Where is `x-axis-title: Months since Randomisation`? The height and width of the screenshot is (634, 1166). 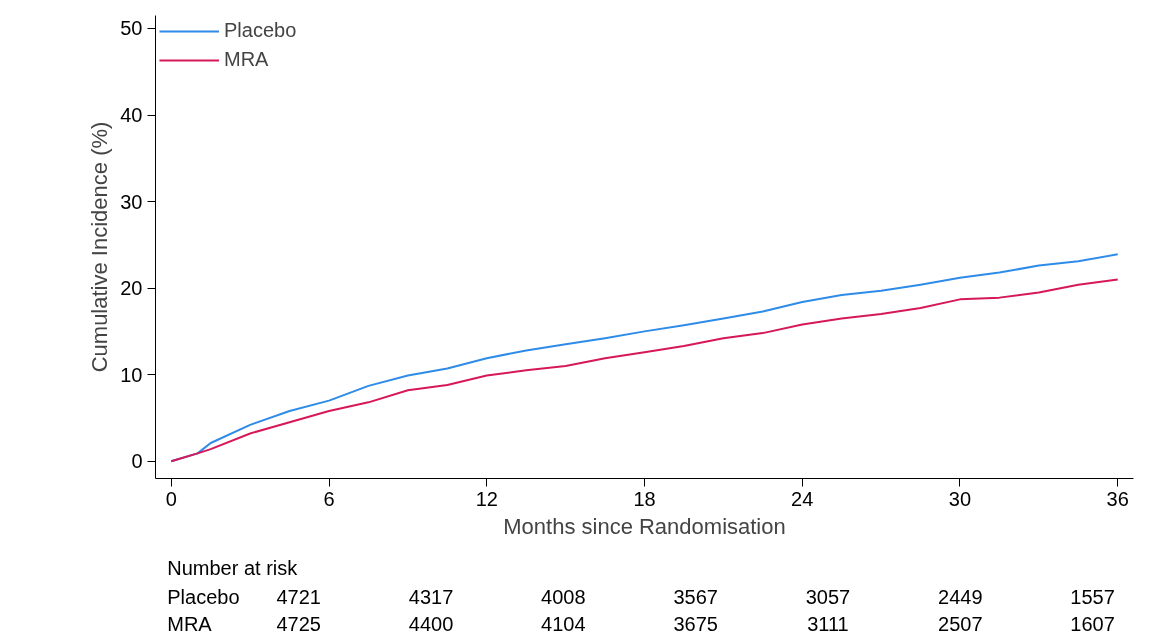
x-axis-title: Months since Randomisation is located at coordinates (644, 526).